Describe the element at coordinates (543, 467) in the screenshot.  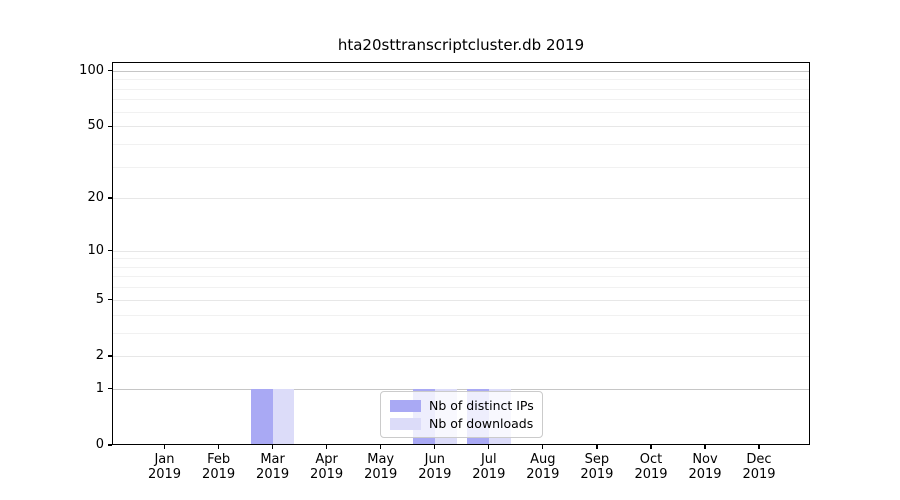
I see `x-tick-label: Aug 2019` at that location.